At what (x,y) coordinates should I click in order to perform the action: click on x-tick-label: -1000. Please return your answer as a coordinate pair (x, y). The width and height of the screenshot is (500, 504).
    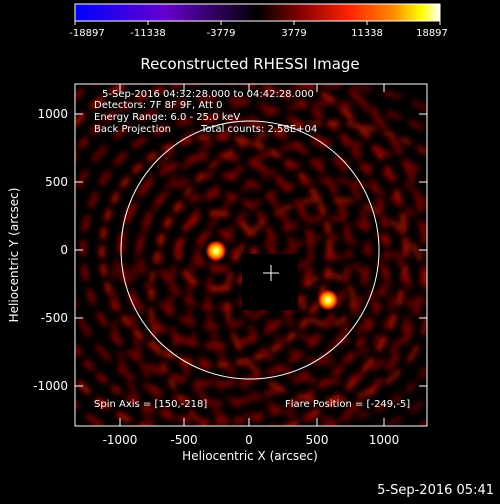
    Looking at the image, I should click on (120, 440).